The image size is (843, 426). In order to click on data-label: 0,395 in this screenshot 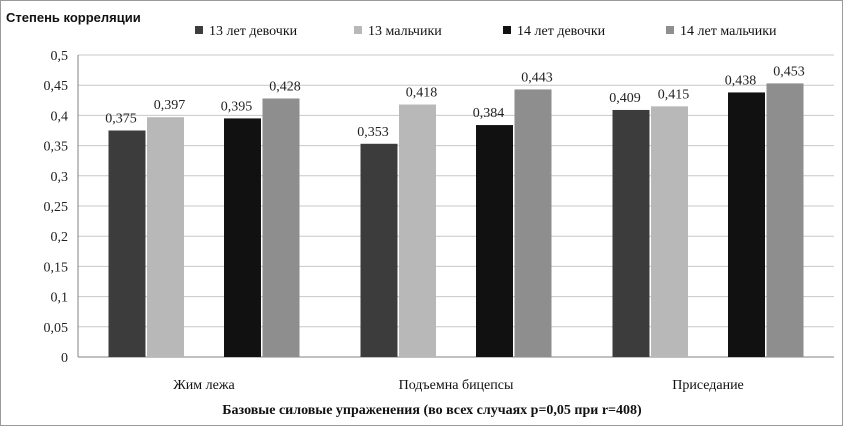, I will do `click(237, 106)`.